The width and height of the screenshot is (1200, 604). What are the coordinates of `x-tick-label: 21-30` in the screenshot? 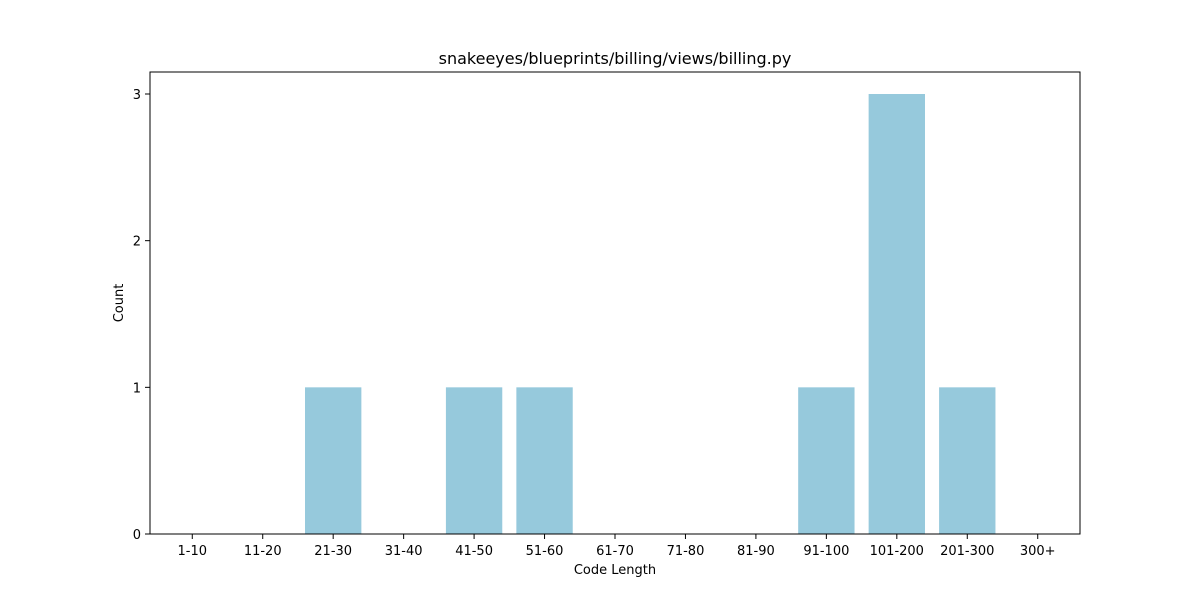 It's located at (333, 551).